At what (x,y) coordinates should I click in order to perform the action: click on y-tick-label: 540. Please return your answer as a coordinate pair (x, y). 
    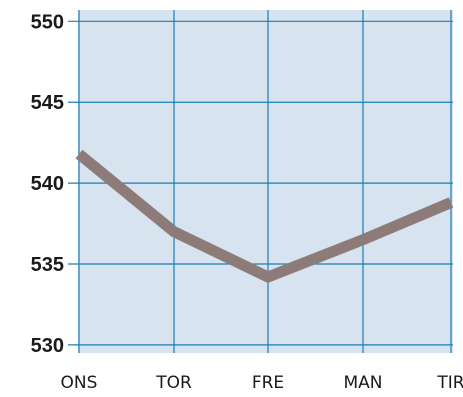
    Looking at the image, I should click on (47, 184).